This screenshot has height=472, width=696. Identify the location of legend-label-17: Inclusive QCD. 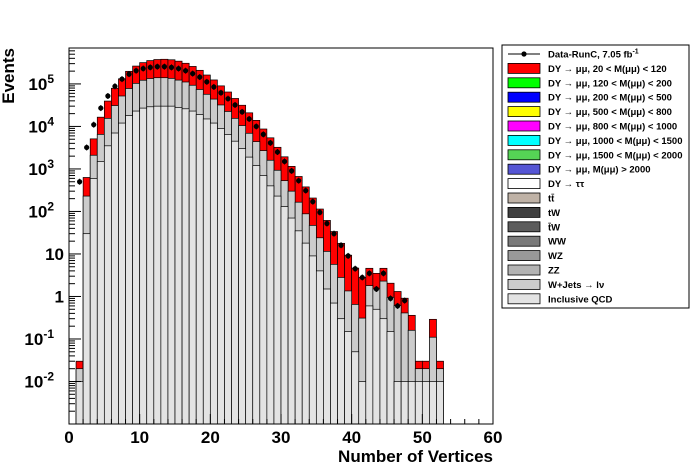
(580, 299).